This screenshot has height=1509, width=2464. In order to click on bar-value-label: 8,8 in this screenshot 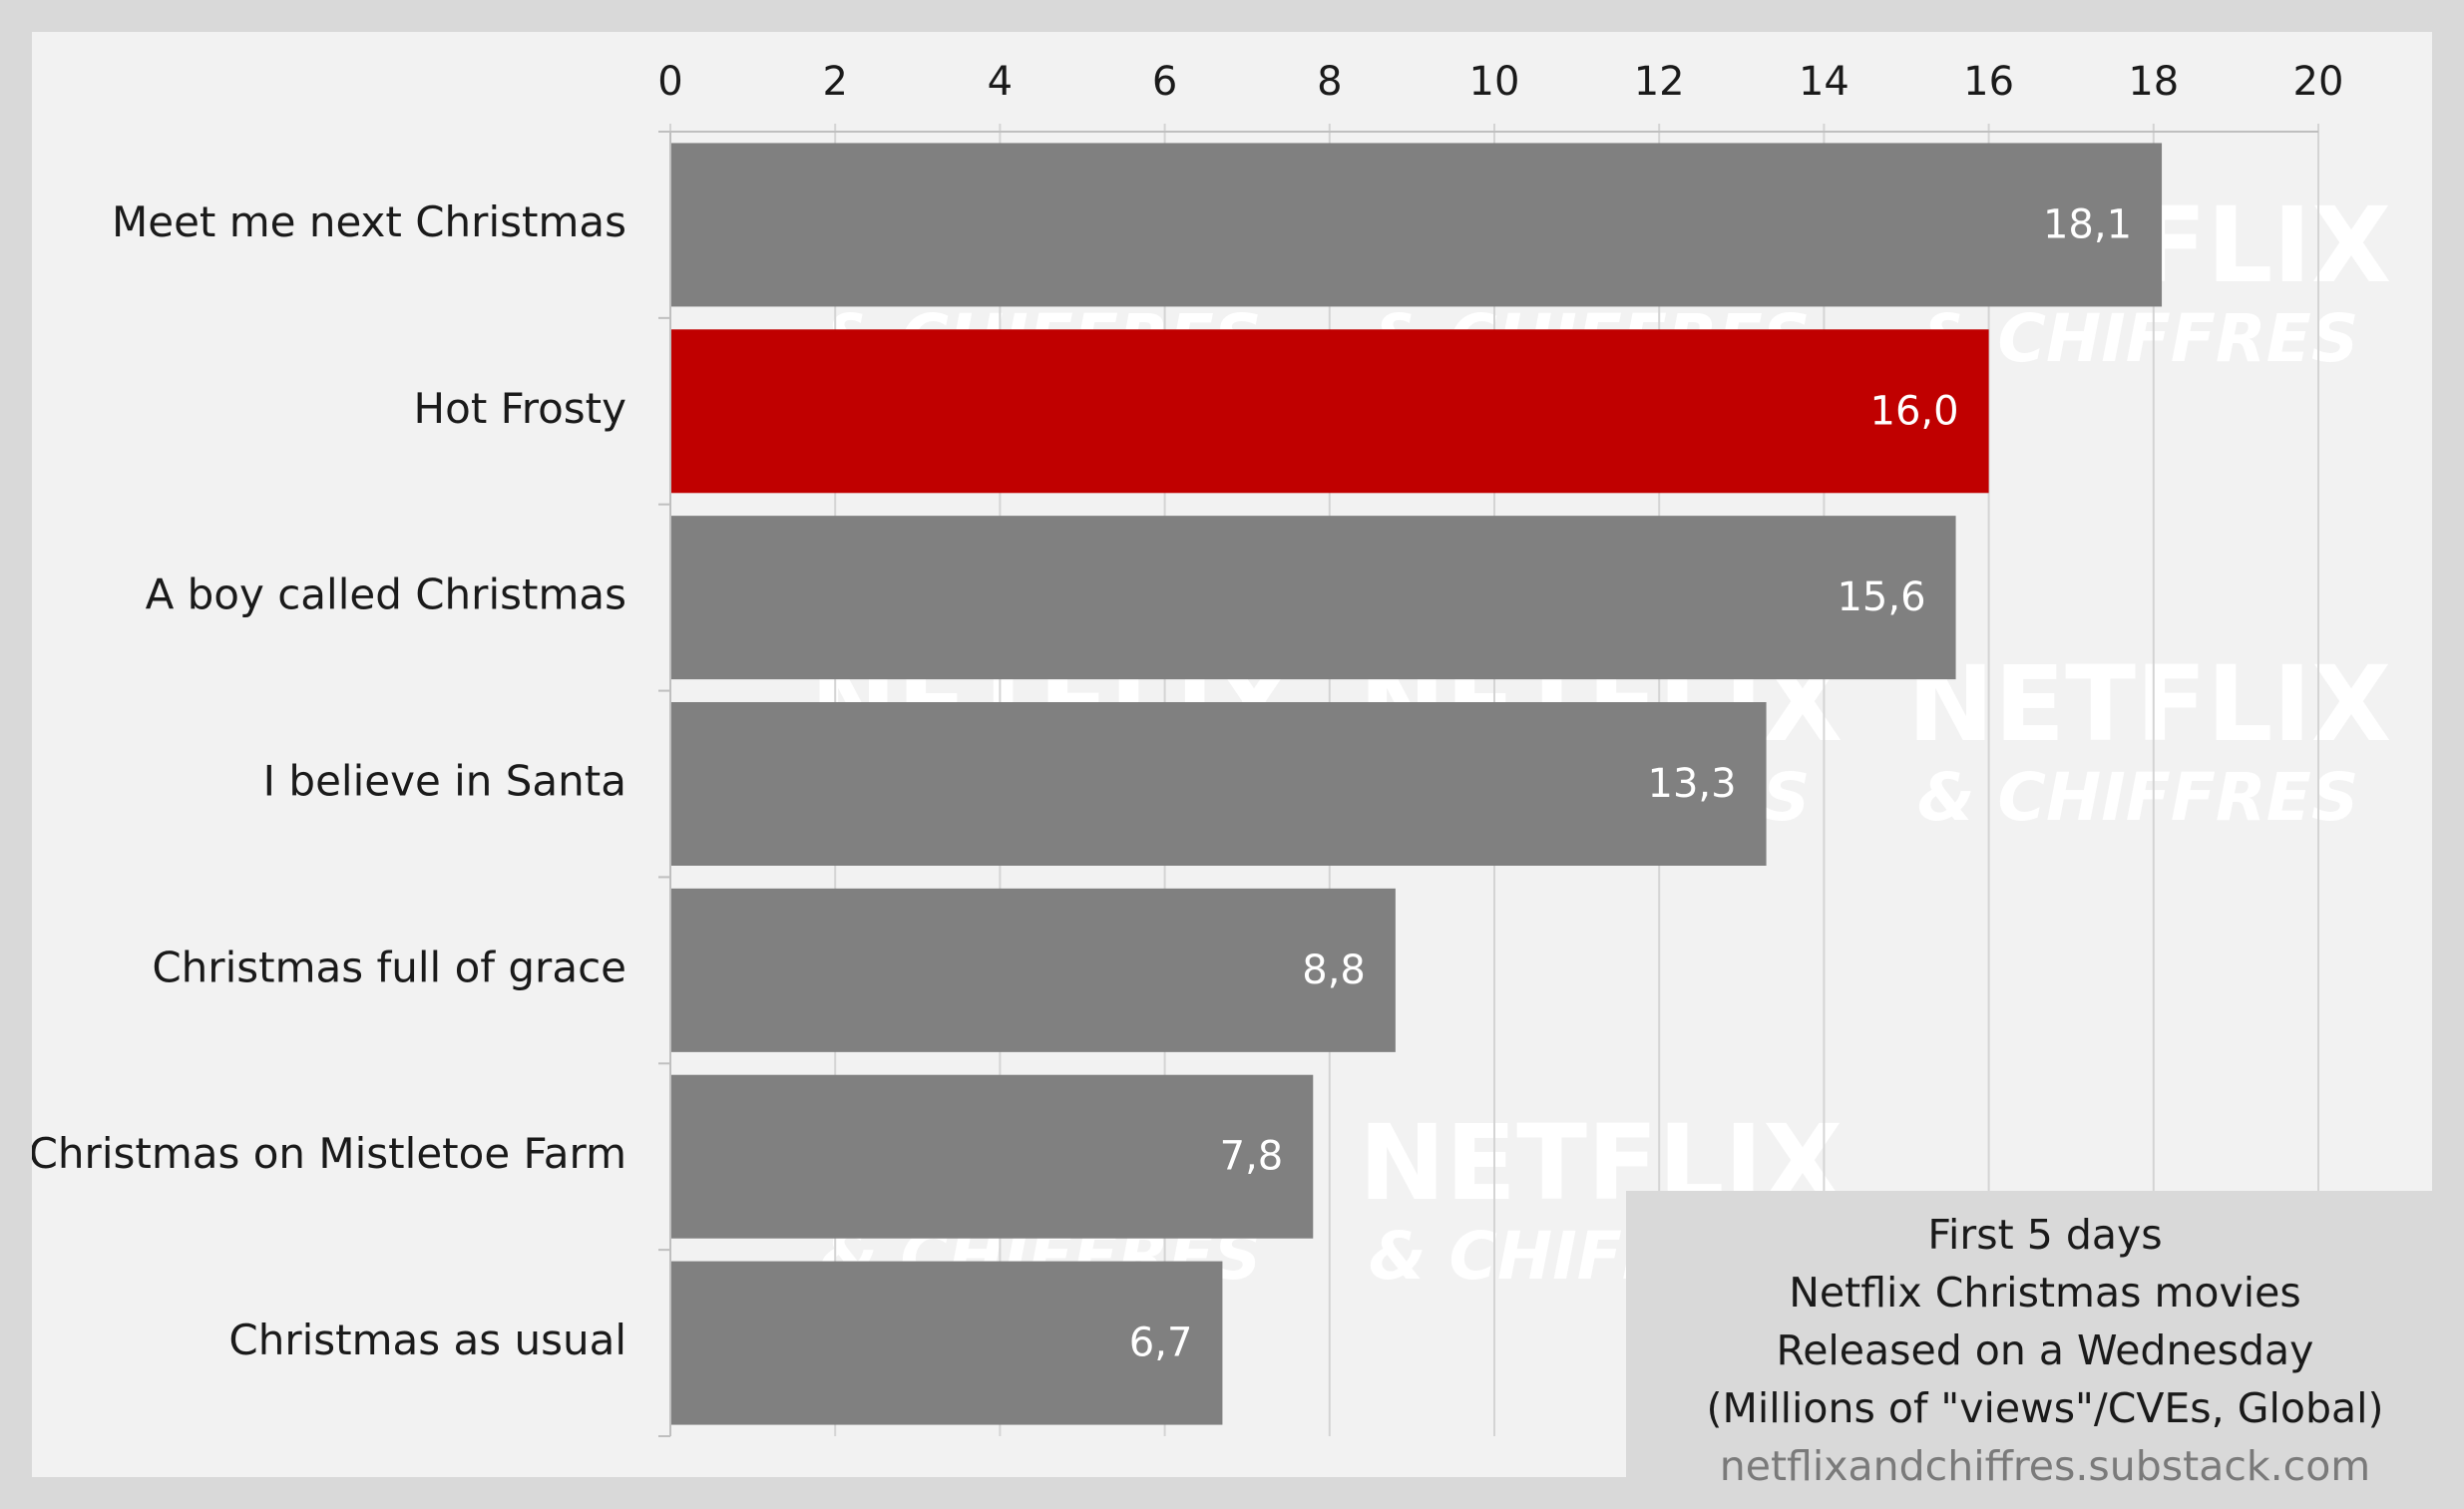, I will do `click(1334, 970)`.